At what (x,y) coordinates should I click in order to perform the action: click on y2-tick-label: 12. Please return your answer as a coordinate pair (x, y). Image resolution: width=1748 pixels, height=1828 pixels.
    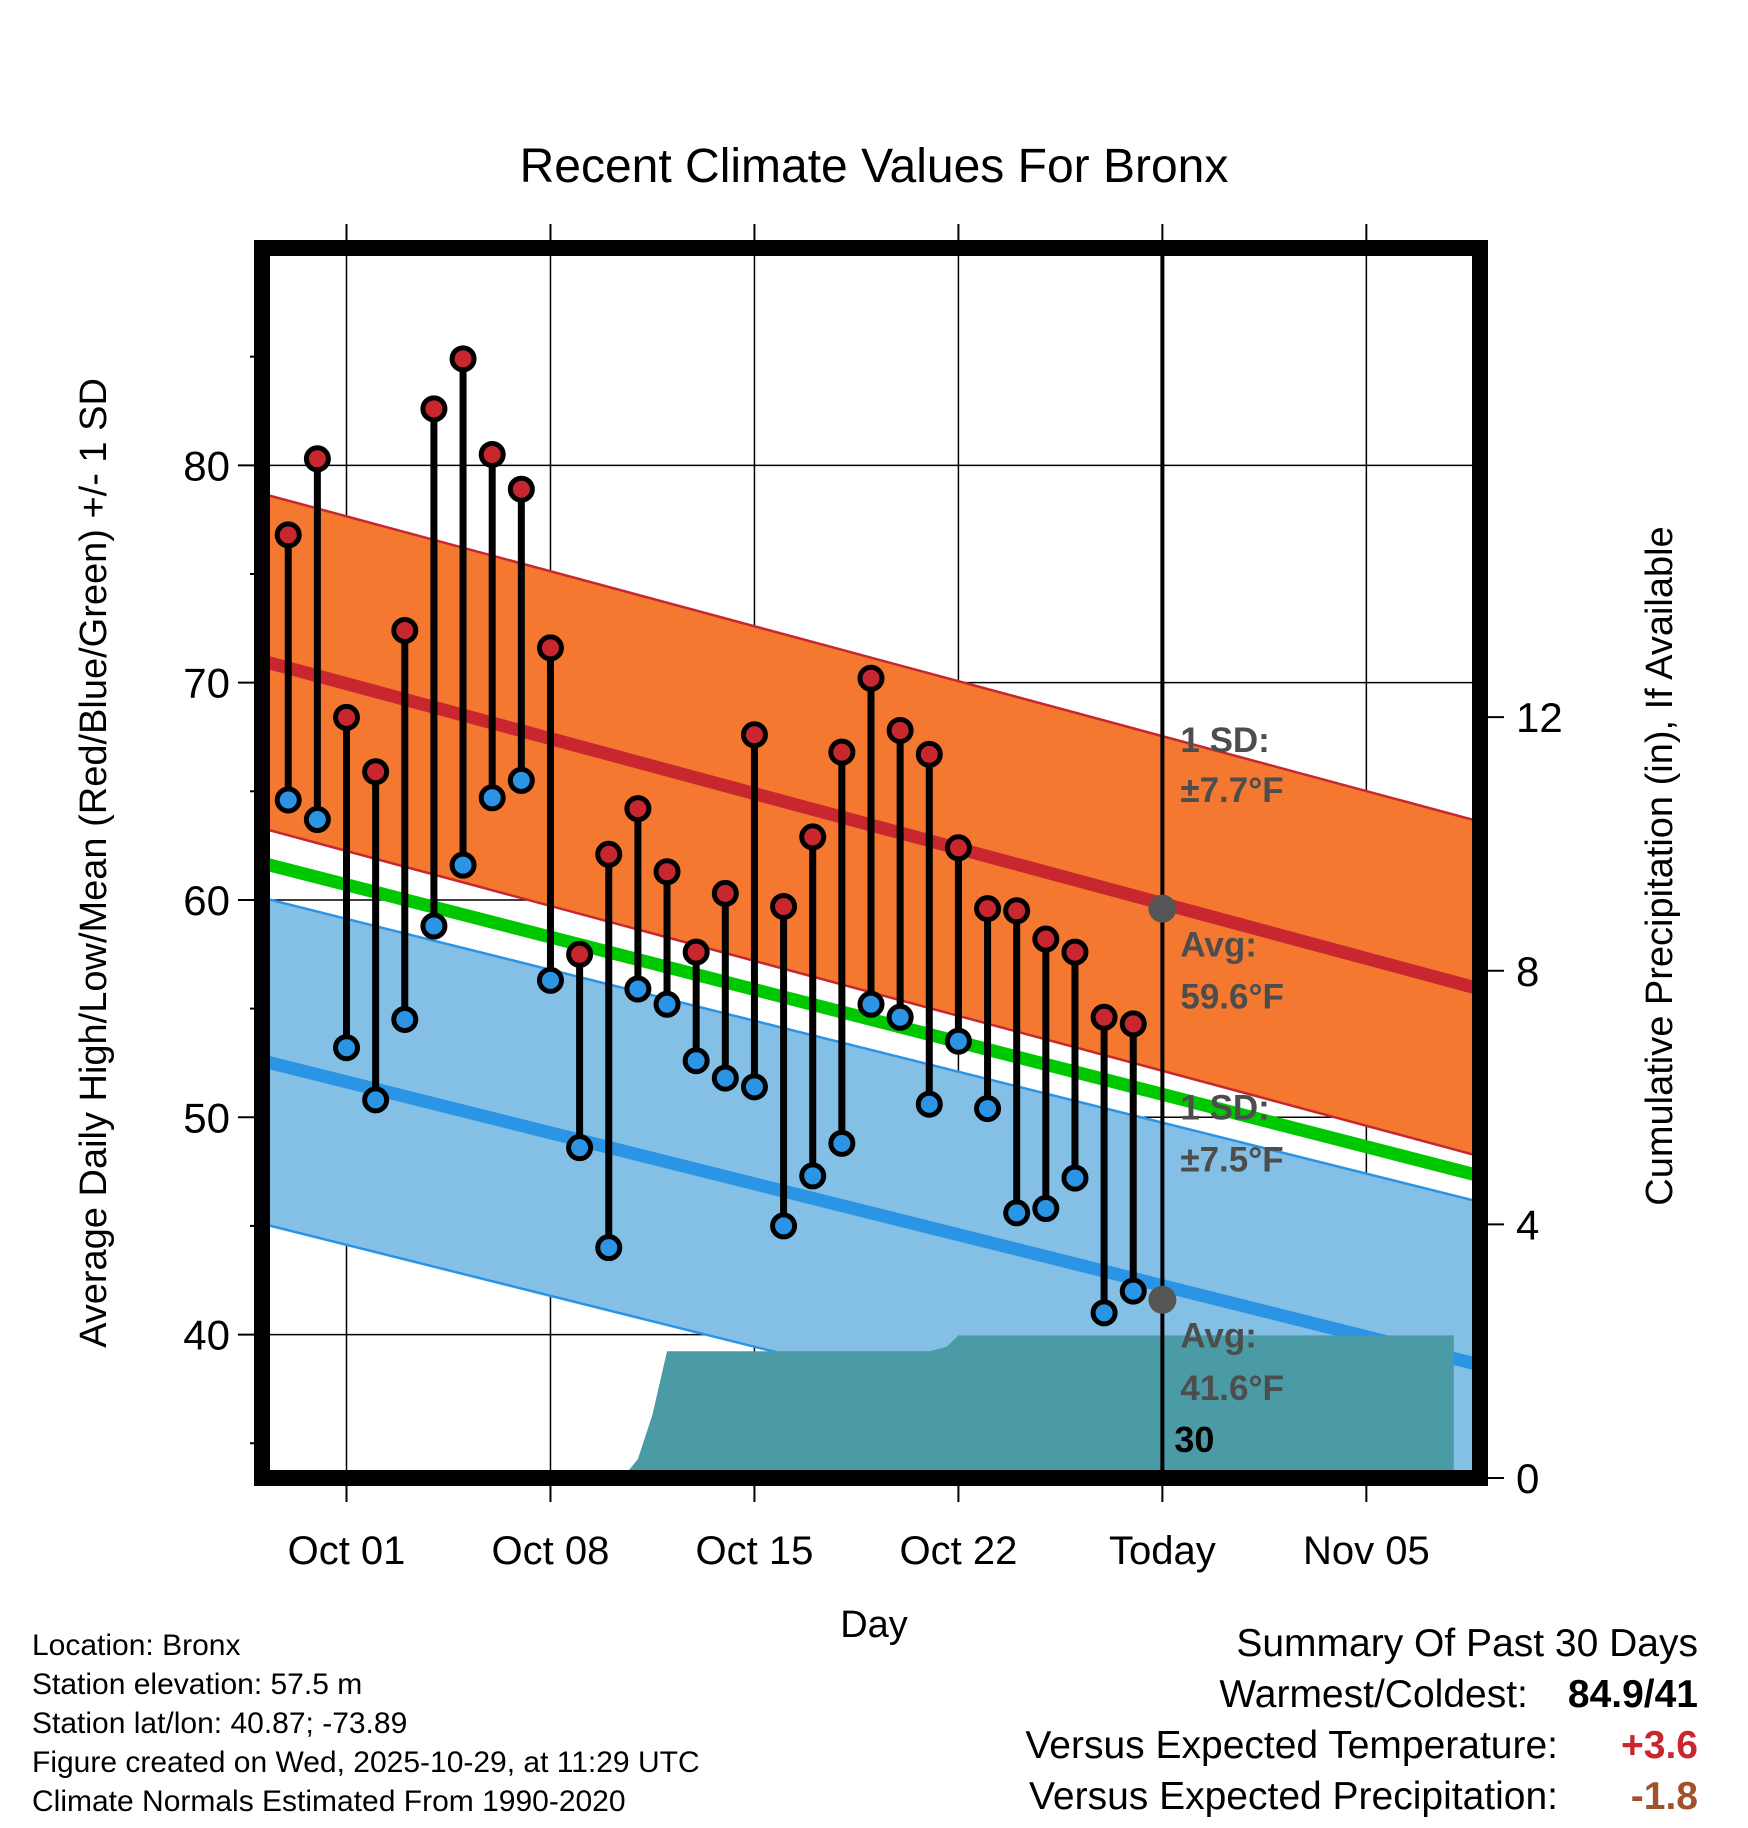
    Looking at the image, I should click on (1539, 717).